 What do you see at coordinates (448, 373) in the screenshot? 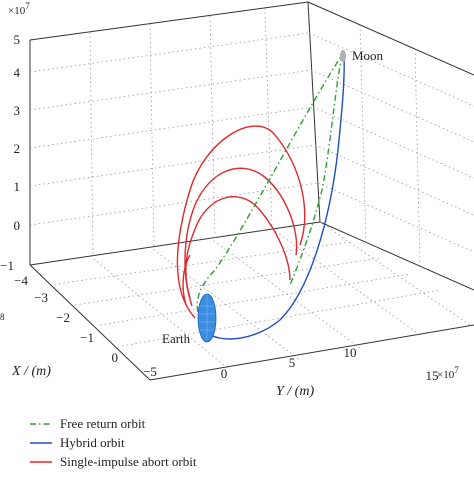
I see `y-exponent: ×10⁷` at bounding box center [448, 373].